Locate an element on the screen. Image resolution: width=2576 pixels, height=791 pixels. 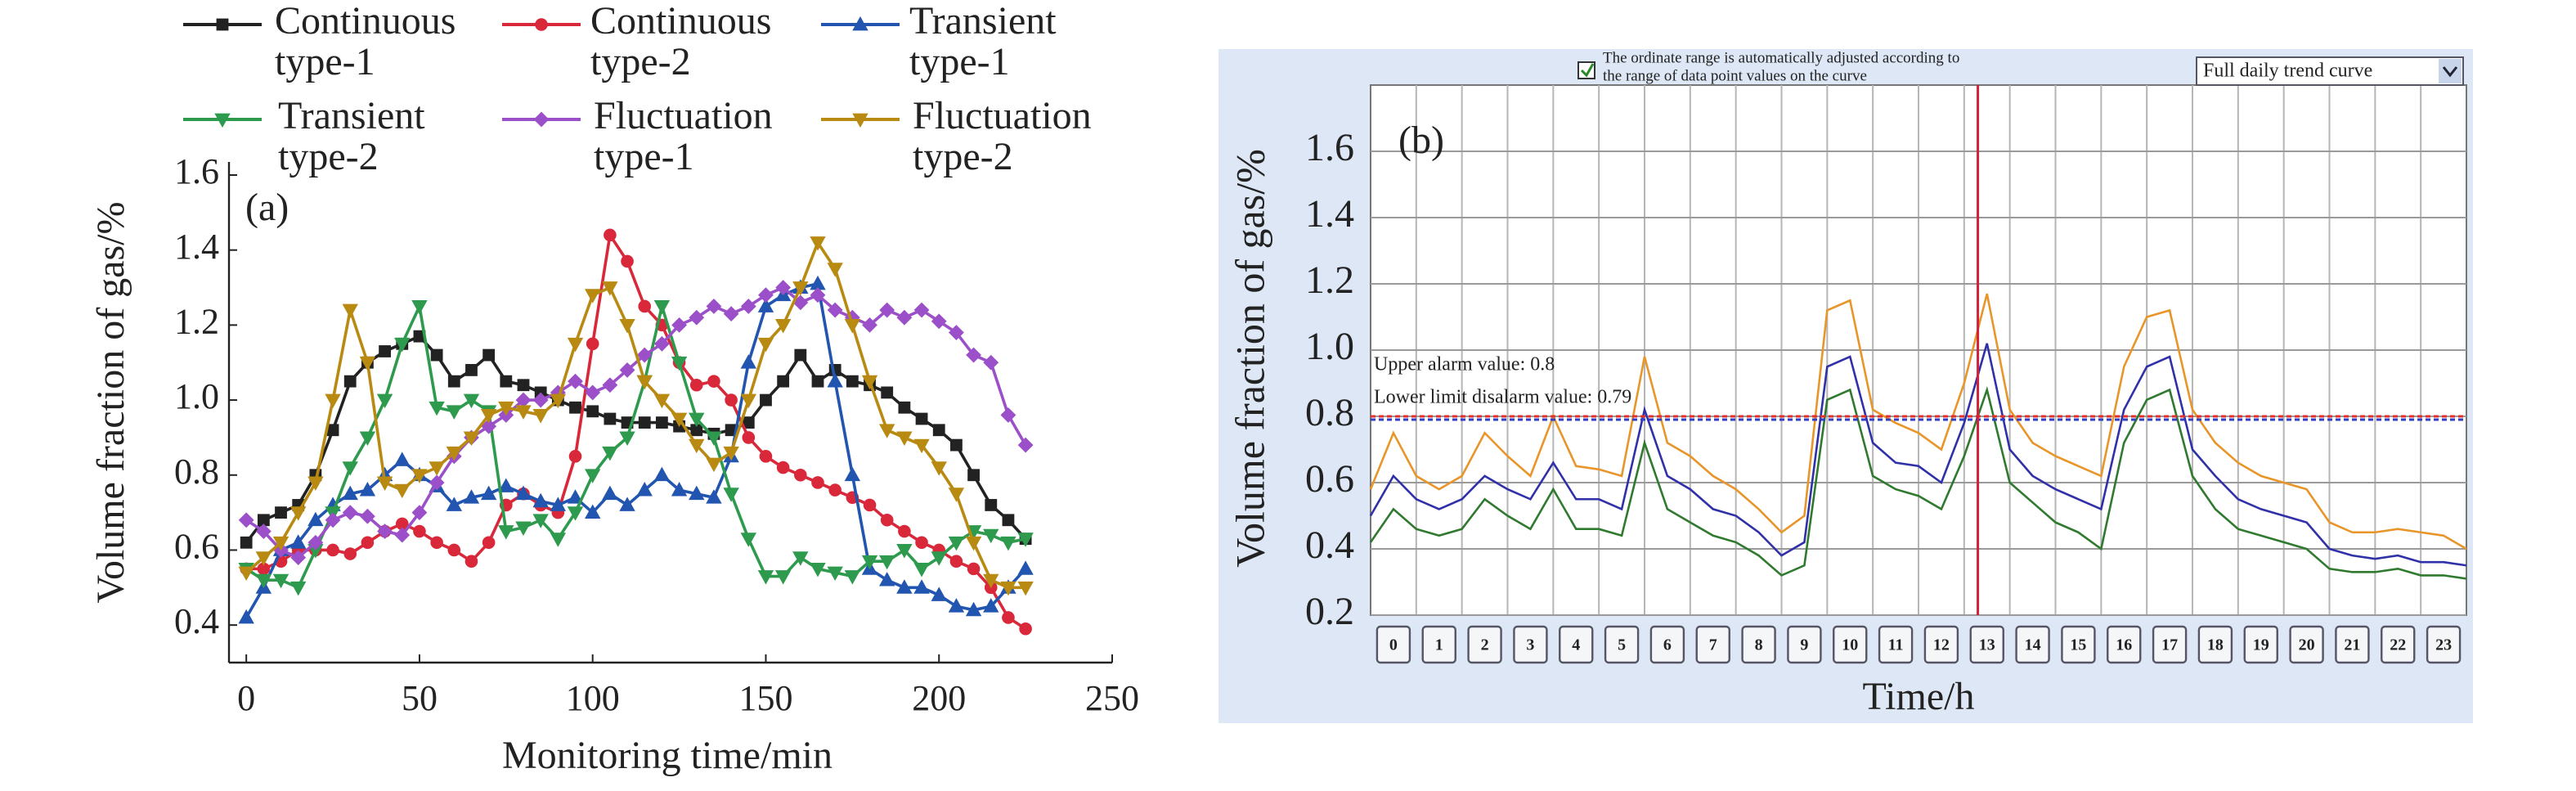
hour-button-label: 13 is located at coordinates (1987, 645).